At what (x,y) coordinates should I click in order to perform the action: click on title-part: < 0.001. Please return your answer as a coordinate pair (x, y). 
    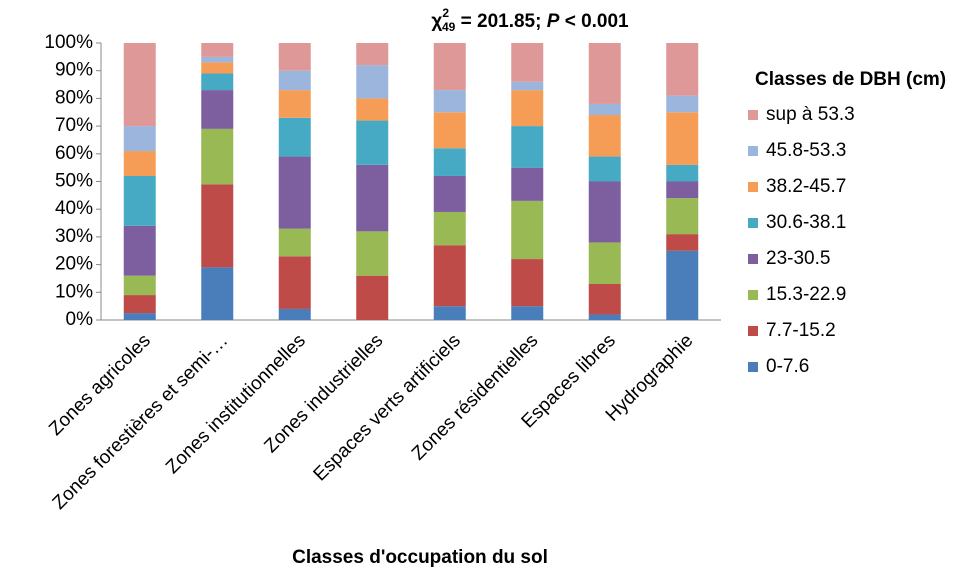
    Looking at the image, I should click on (594, 21).